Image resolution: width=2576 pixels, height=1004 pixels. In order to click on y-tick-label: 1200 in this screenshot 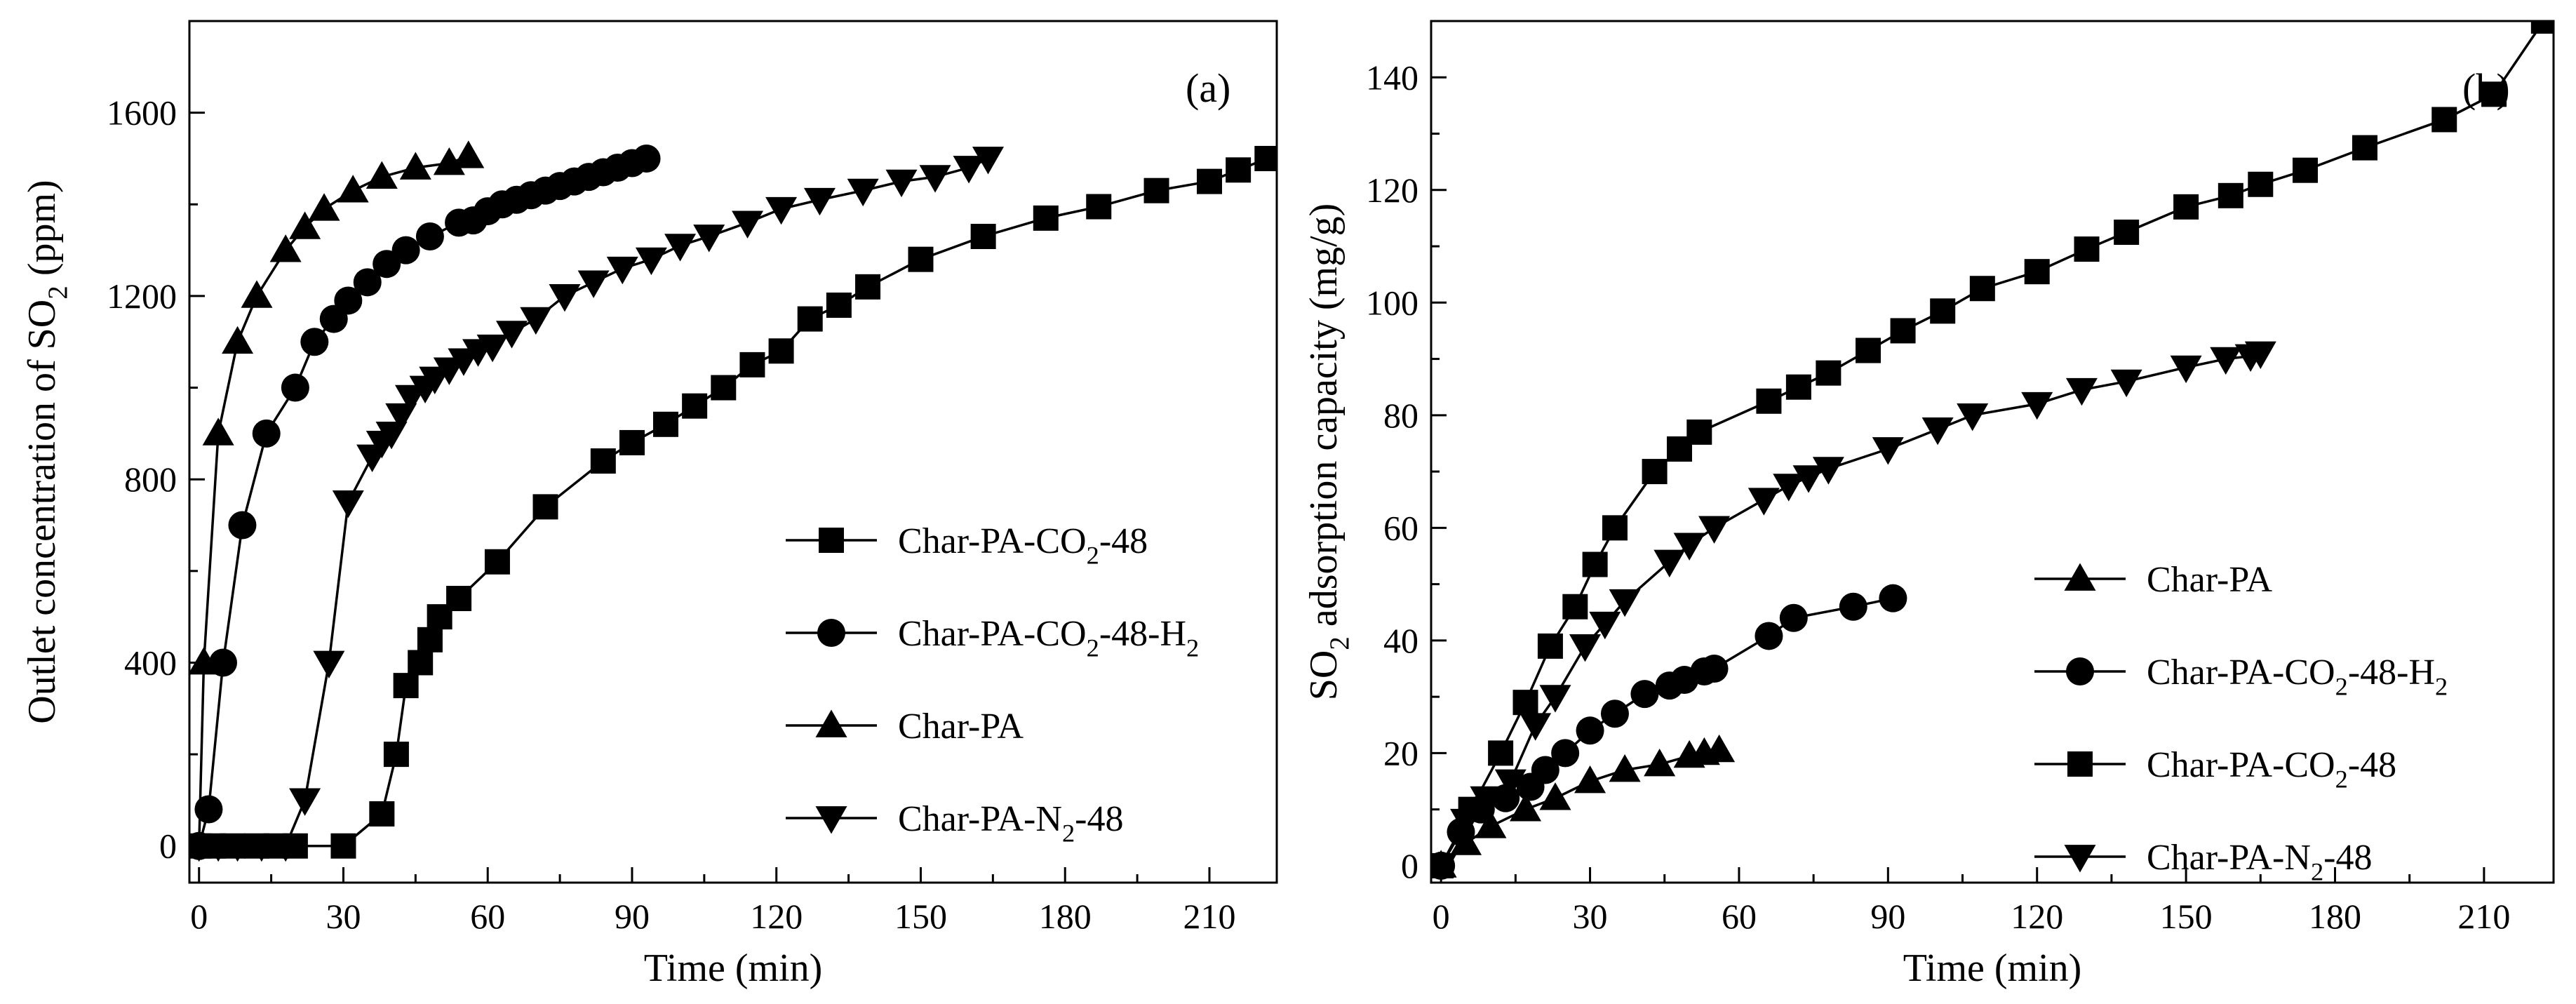, I will do `click(142, 296)`.